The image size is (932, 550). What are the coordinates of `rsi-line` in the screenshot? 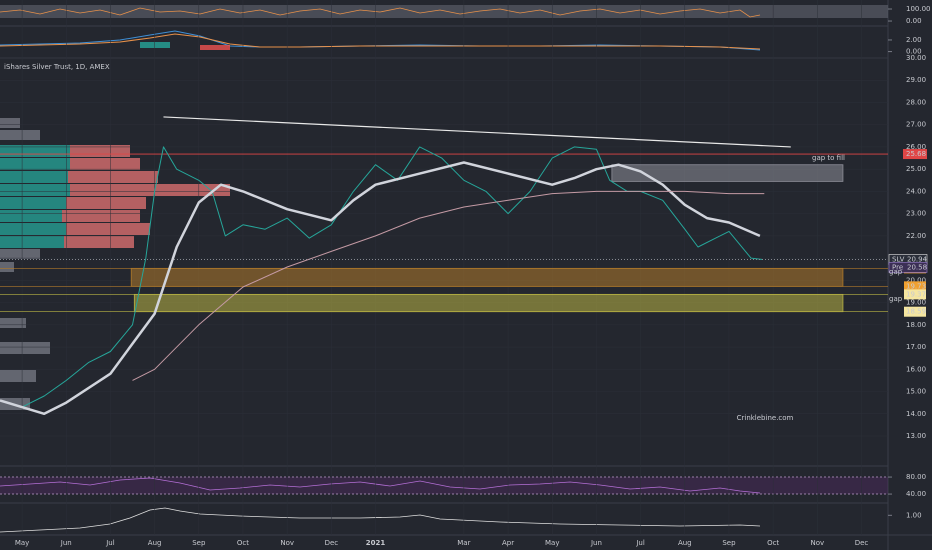 It's located at (380, 485).